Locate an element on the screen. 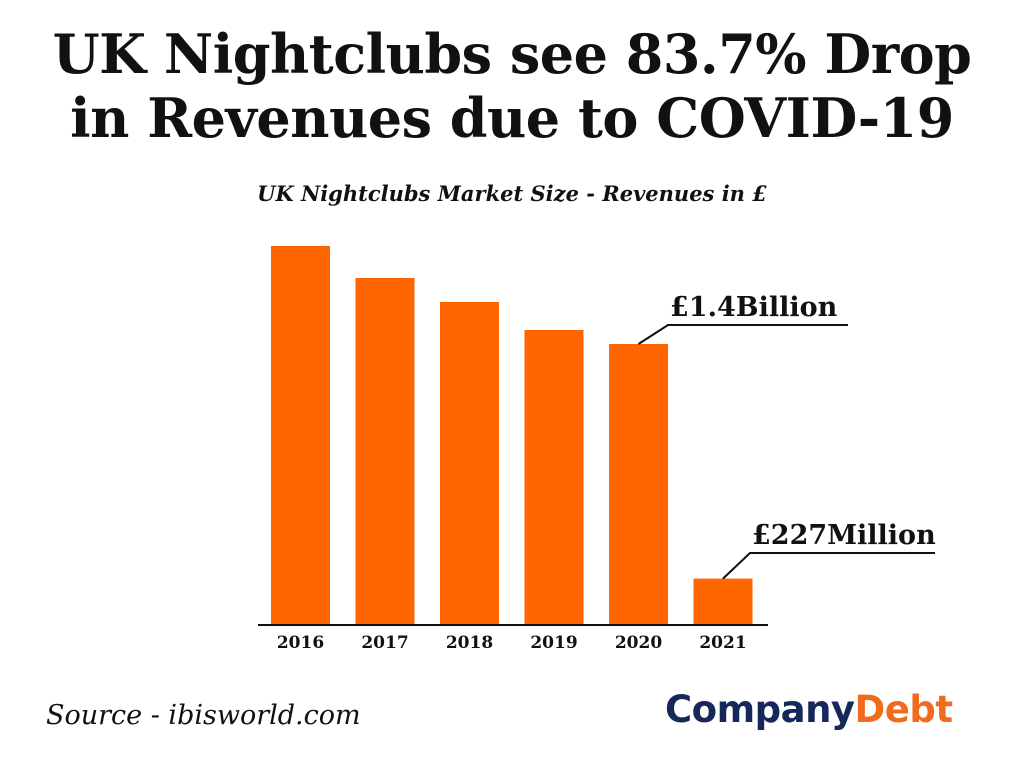 This screenshot has width=1024, height=768. x-tick-label-2021: 2021 is located at coordinates (722, 643).